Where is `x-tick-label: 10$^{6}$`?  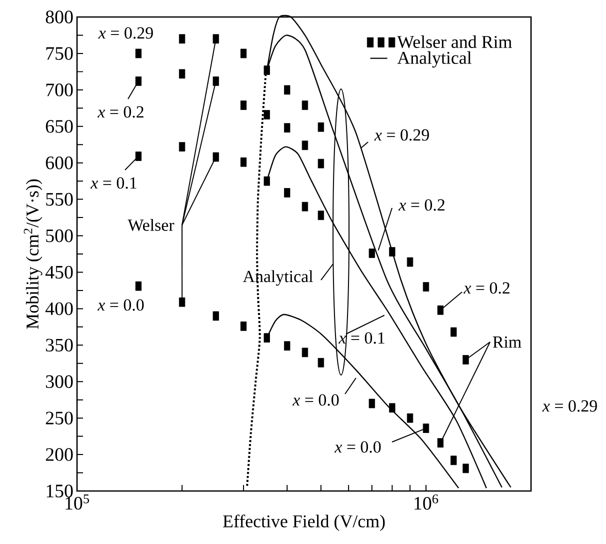
x-tick-label: 10$^{6}$ is located at coordinates (426, 502).